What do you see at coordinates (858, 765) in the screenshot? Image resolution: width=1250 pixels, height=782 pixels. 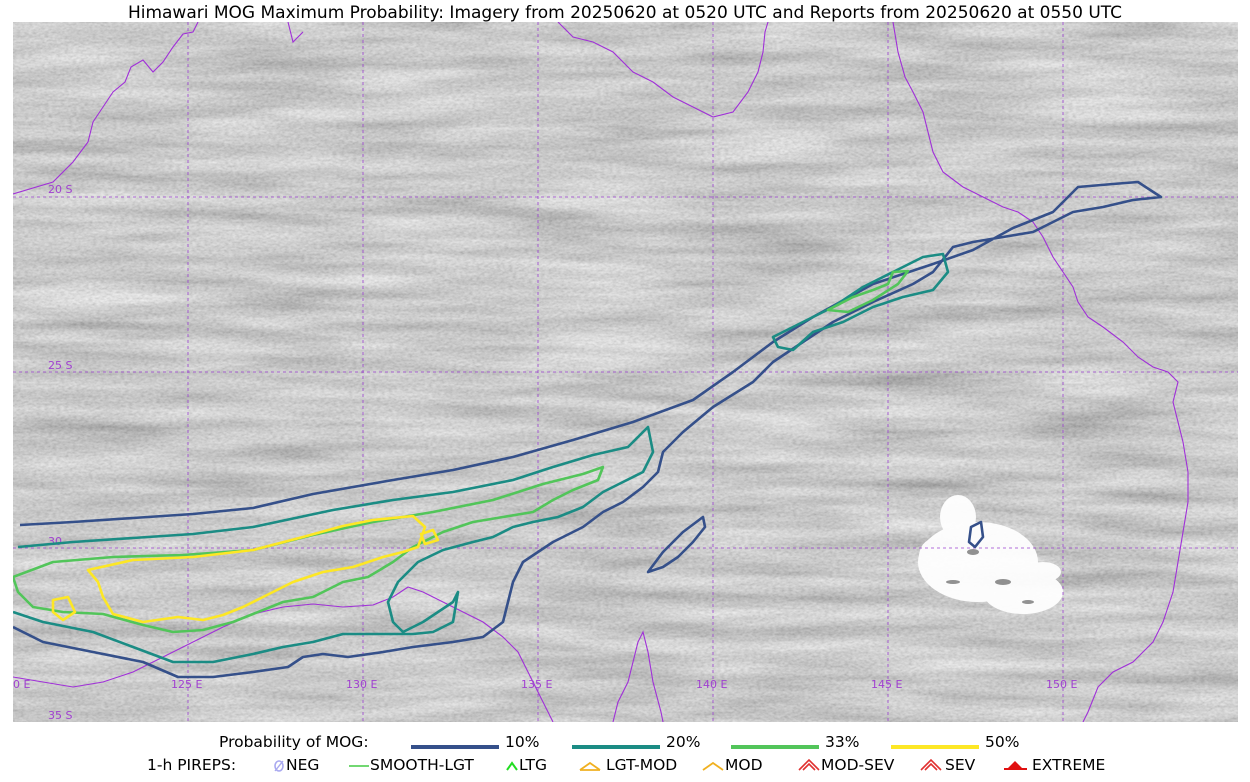 I see `legend-pirep-label: MOD-SEV` at bounding box center [858, 765].